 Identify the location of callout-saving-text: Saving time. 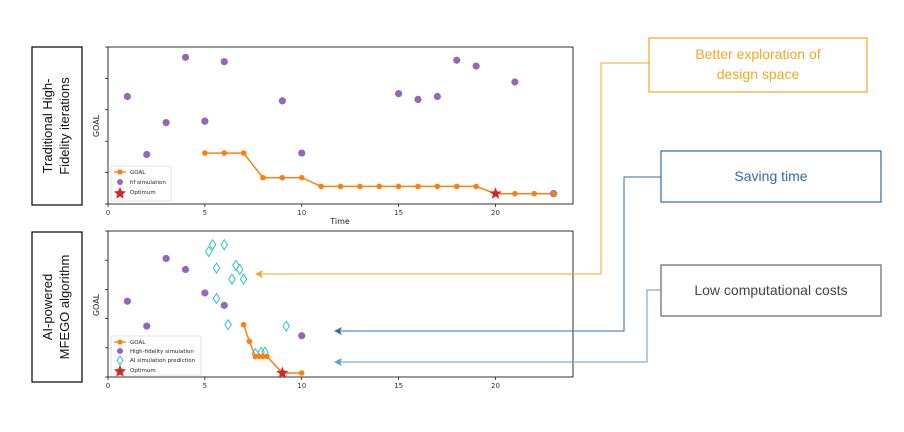
(770, 176).